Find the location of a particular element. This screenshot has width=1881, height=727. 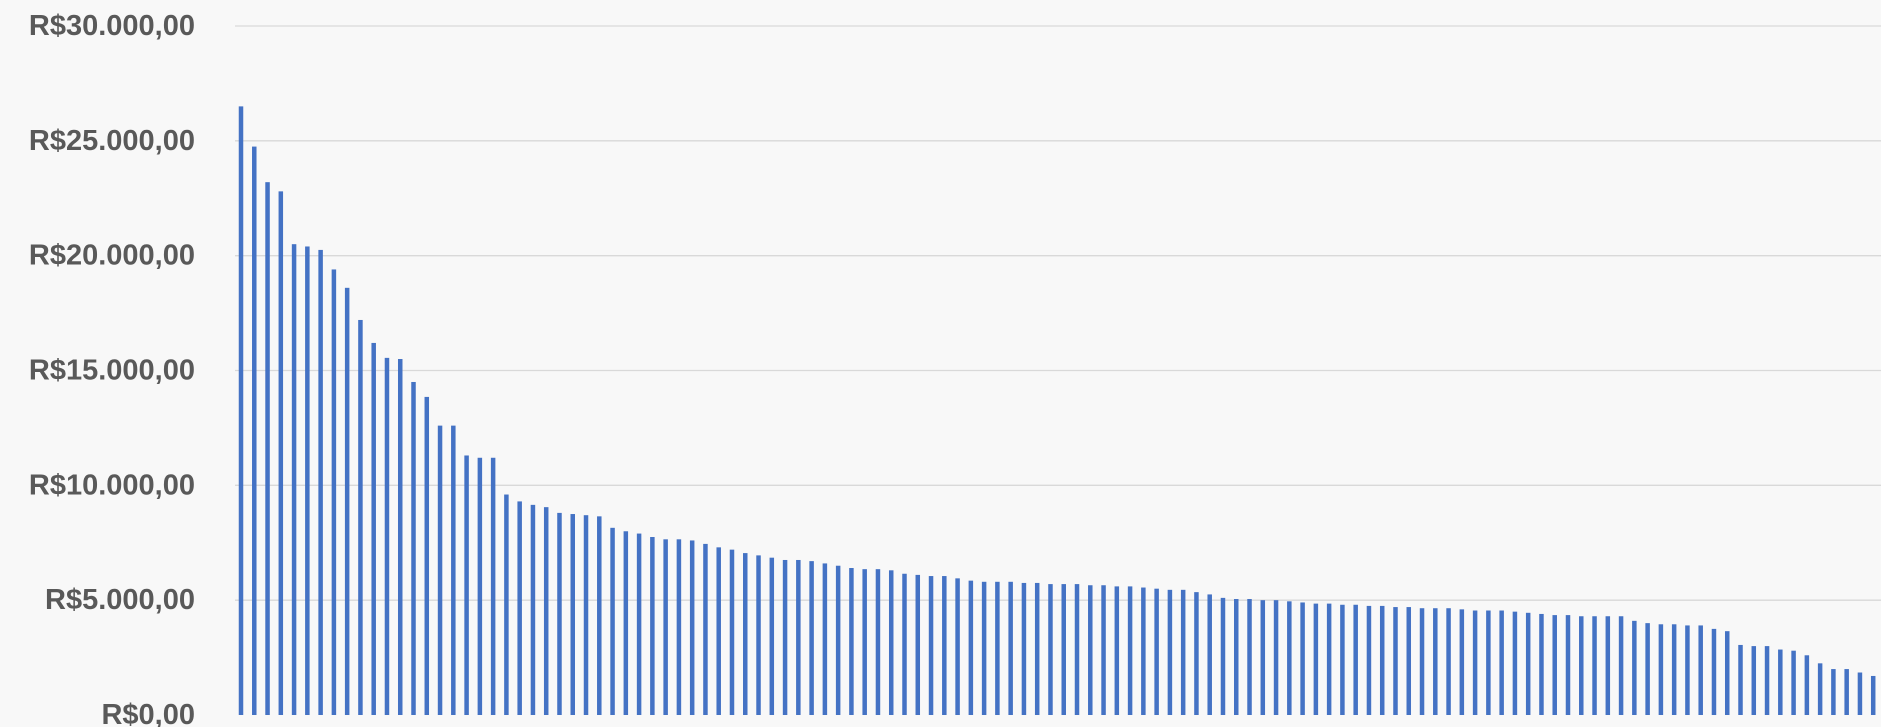

y-tick-label: R$0,00 is located at coordinates (148, 713).